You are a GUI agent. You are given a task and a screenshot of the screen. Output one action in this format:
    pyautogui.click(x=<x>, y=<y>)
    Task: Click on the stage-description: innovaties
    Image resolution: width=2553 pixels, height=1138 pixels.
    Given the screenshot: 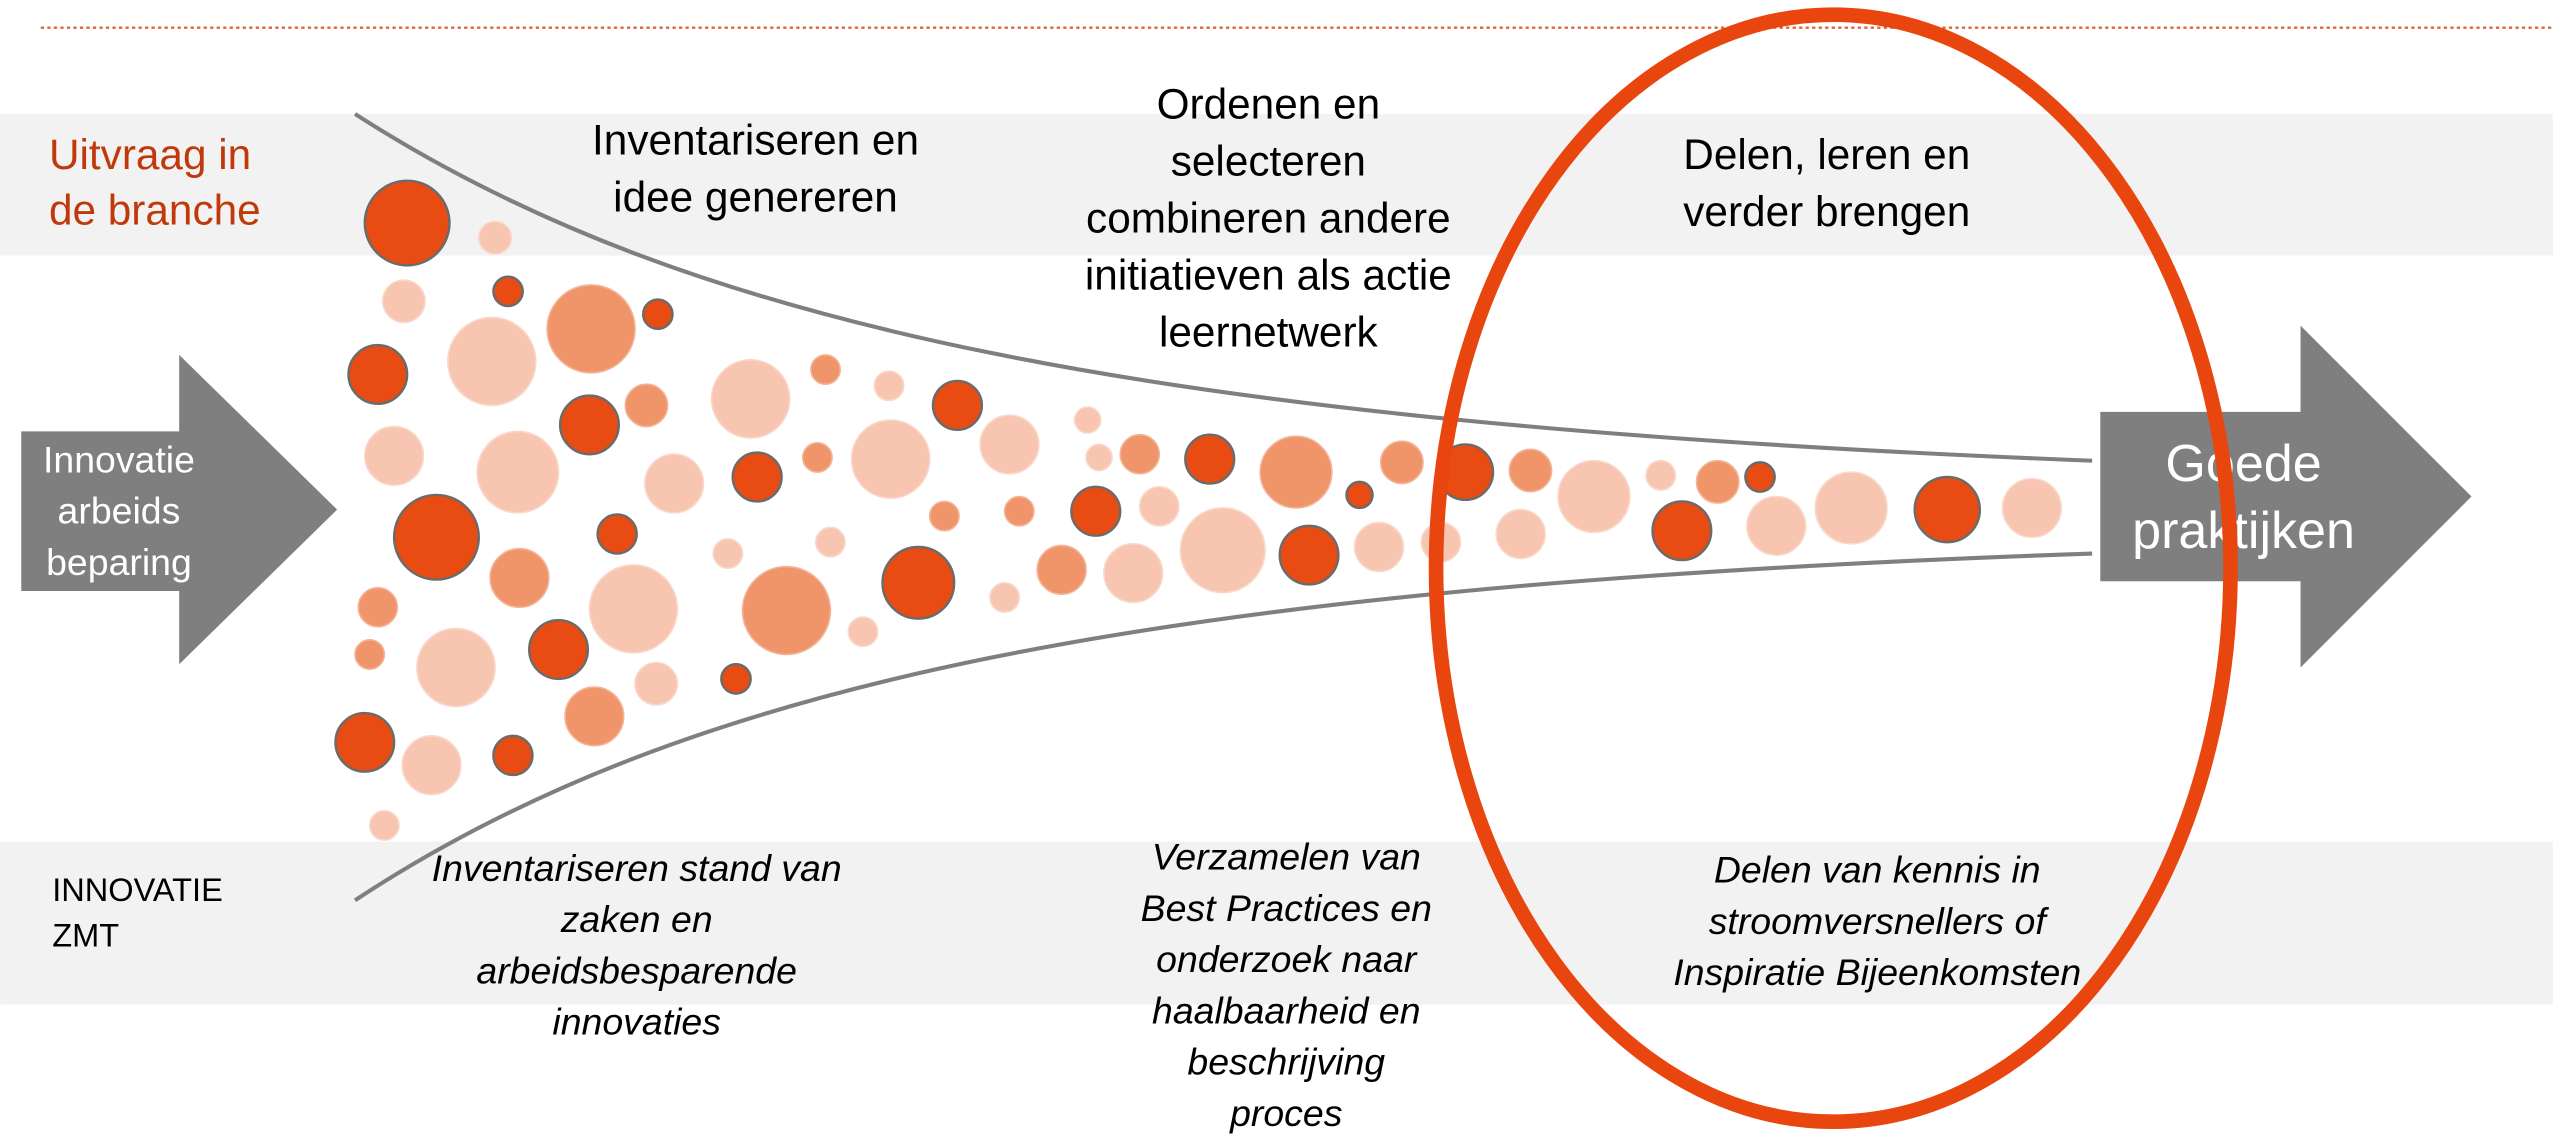 What is the action you would take?
    pyautogui.click(x=636, y=1022)
    